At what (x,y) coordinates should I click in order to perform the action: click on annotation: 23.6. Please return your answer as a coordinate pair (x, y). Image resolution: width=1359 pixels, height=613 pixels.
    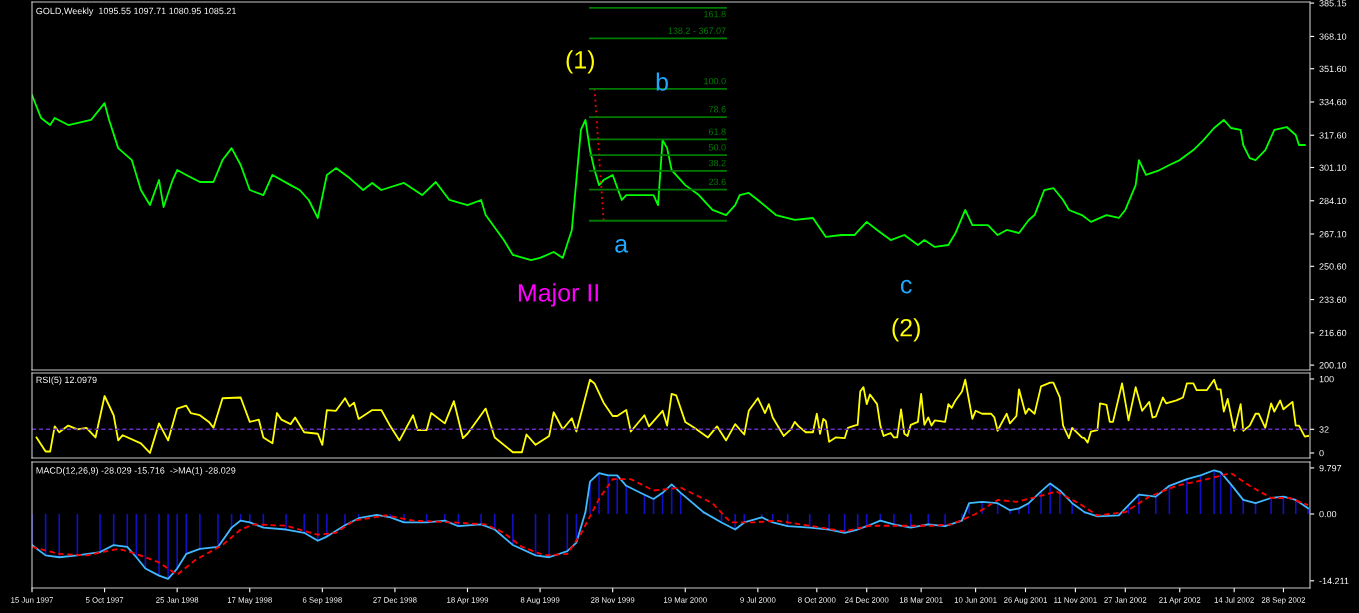
    Looking at the image, I should click on (717, 182).